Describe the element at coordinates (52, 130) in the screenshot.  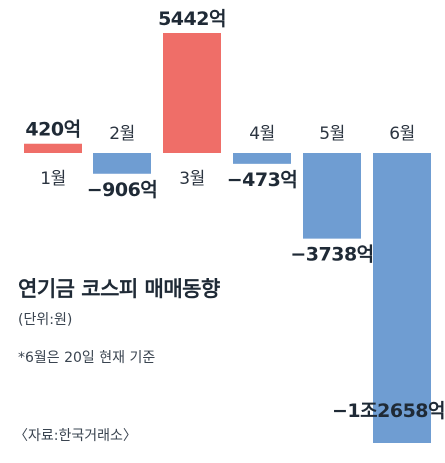
I see `value-label-1: 420억` at that location.